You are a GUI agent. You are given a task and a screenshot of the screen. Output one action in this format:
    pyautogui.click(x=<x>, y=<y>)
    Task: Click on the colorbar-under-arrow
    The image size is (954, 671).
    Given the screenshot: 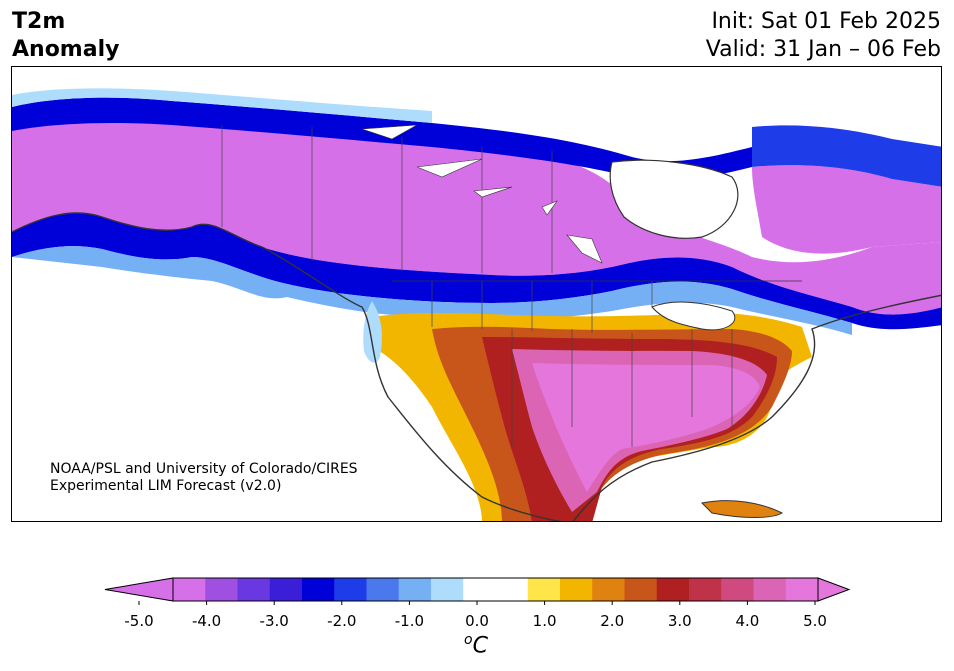 What is the action you would take?
    pyautogui.click(x=139, y=589)
    